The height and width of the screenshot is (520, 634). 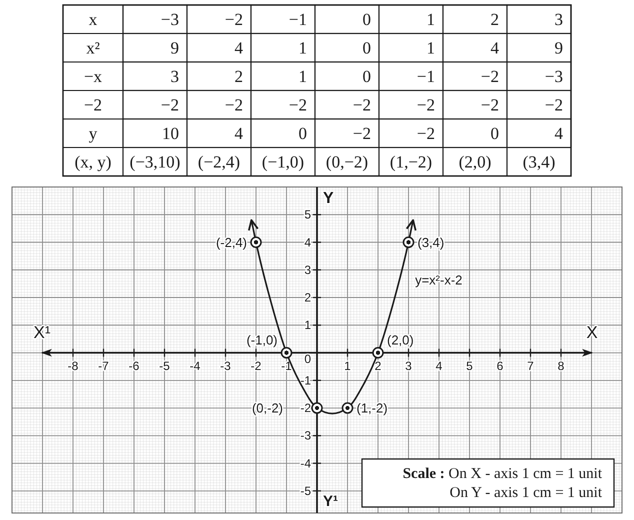 I want to click on y-tick-label: -4, so click(x=306, y=463).